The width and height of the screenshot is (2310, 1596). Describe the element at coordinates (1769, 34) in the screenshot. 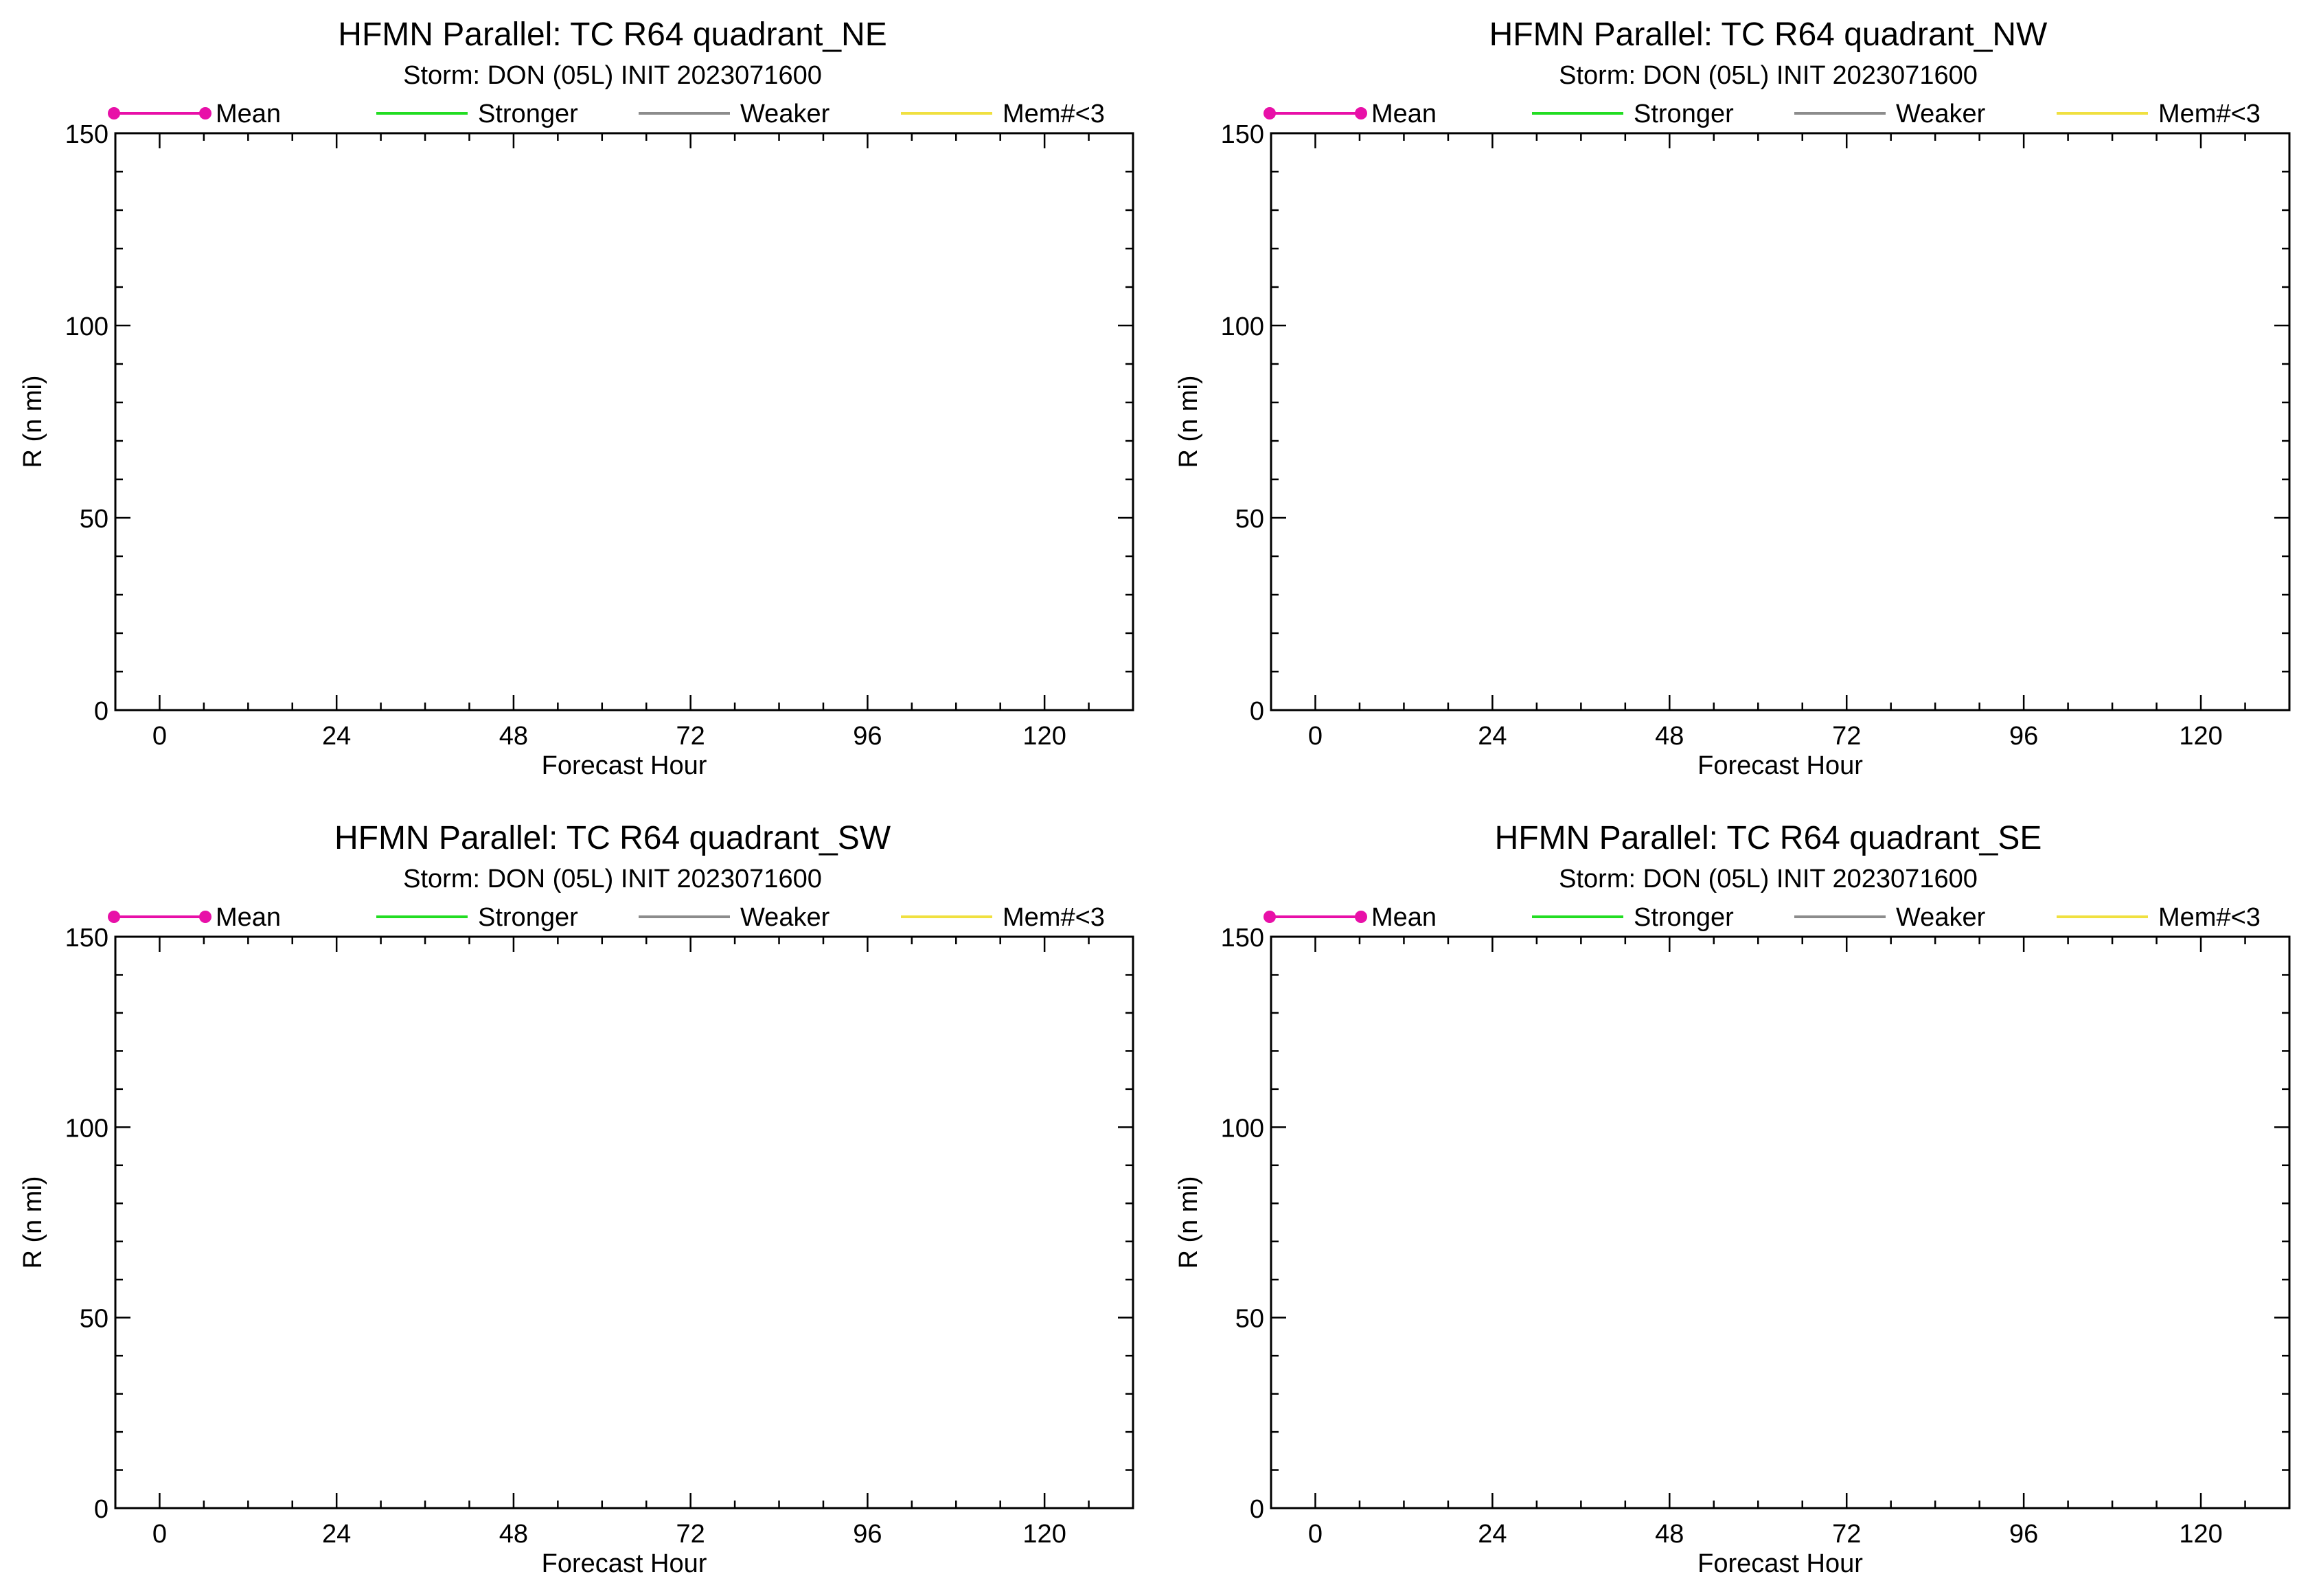

I see `chart-title: HFMN Parallel: TC R64 quadrant_NW` at that location.